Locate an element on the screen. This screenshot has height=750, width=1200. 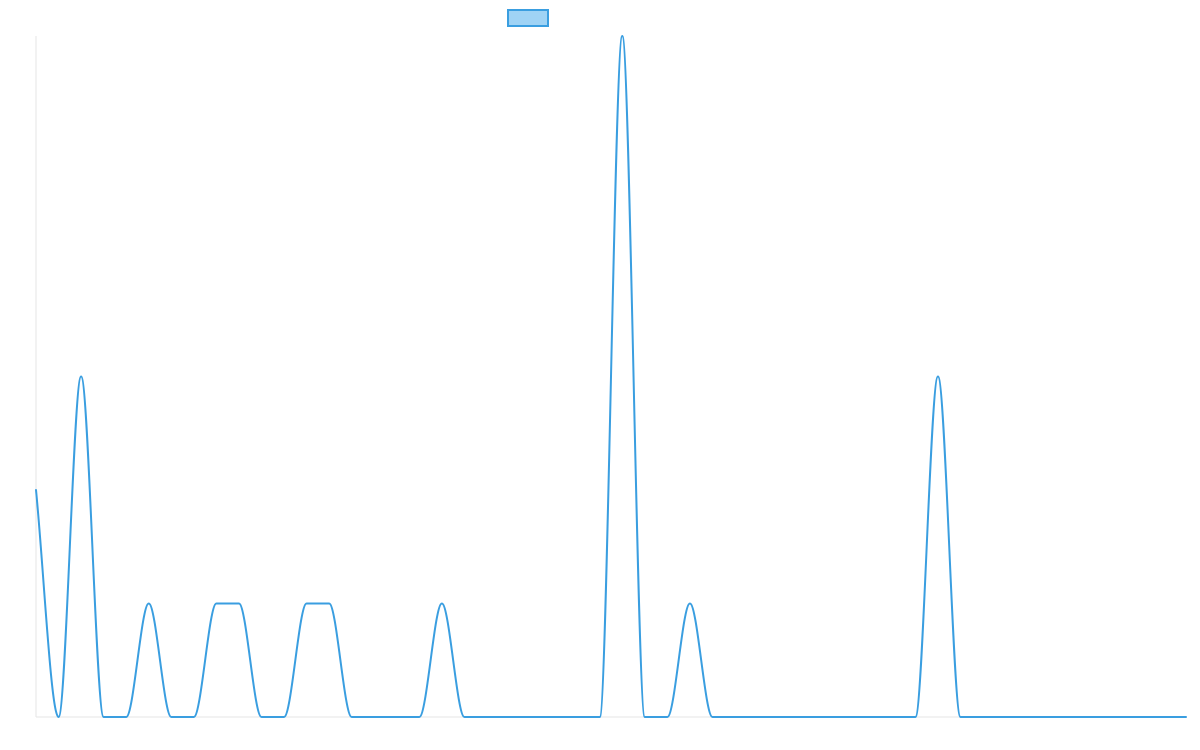
legend-swatch is located at coordinates (528, 18).